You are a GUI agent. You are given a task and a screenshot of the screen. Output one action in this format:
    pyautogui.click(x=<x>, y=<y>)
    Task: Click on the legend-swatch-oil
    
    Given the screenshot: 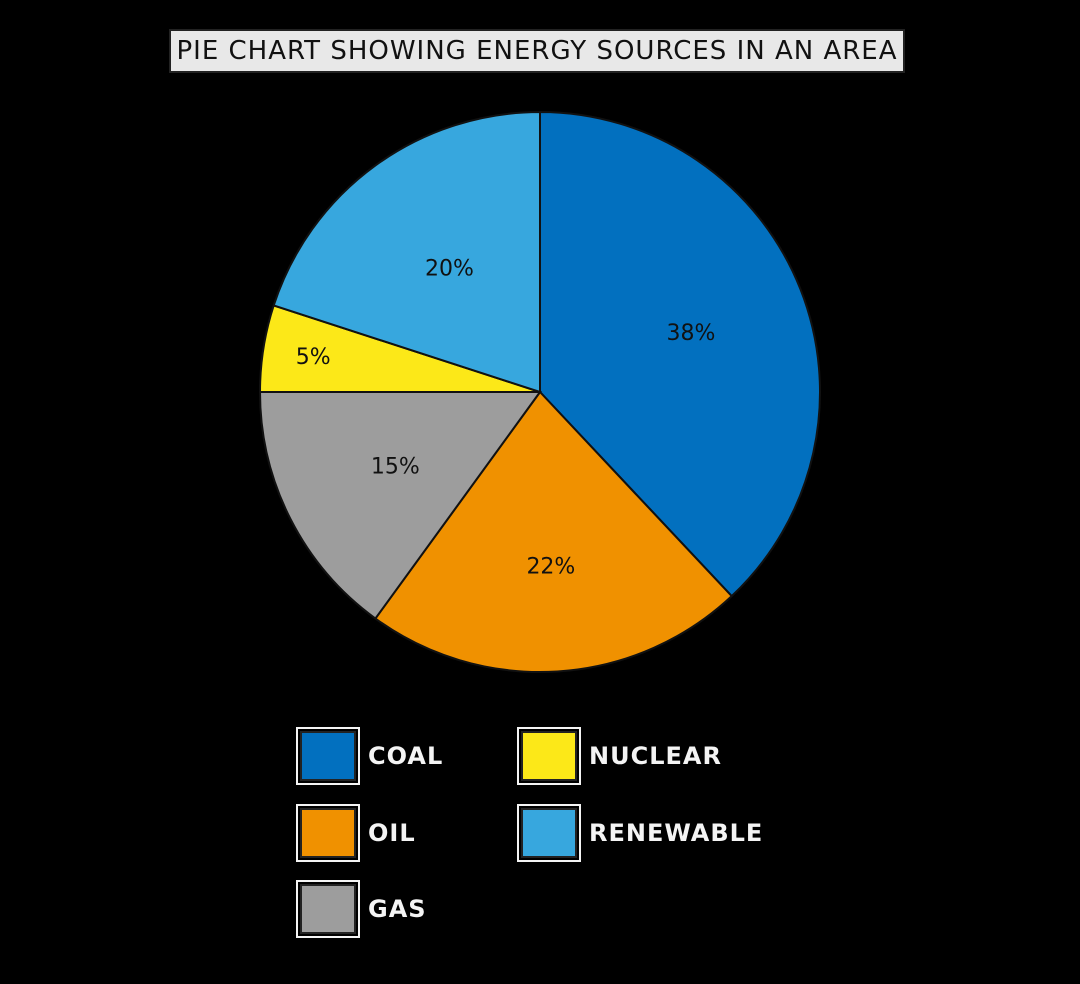 What is the action you would take?
    pyautogui.click(x=328, y=833)
    